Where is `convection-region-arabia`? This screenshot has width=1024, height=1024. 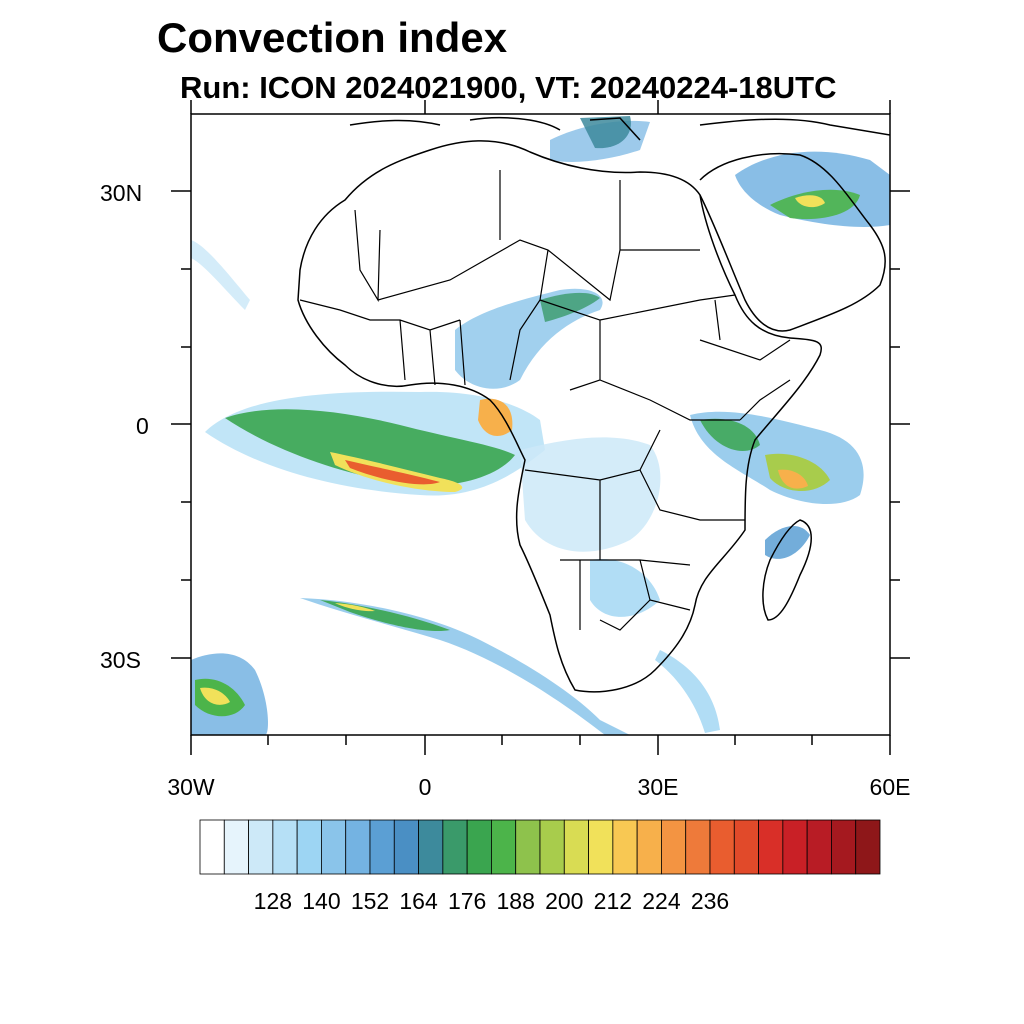 convection-region-arabia is located at coordinates (812, 189).